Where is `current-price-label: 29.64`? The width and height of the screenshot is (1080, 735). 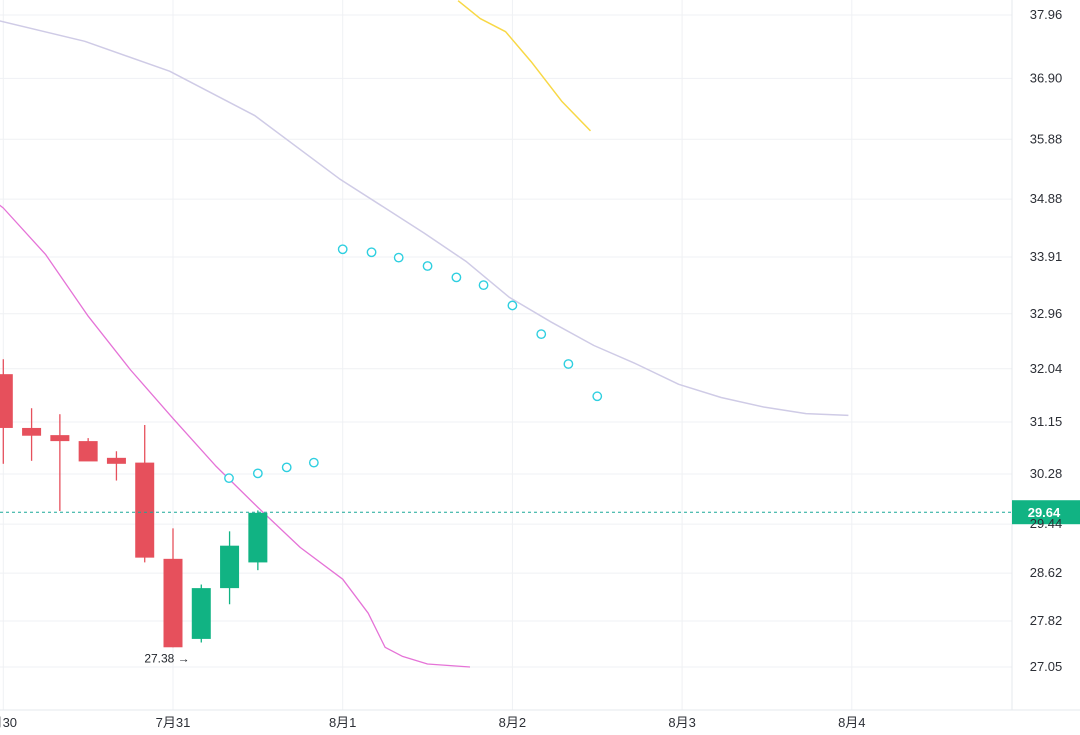 current-price-label: 29.64 is located at coordinates (1044, 512).